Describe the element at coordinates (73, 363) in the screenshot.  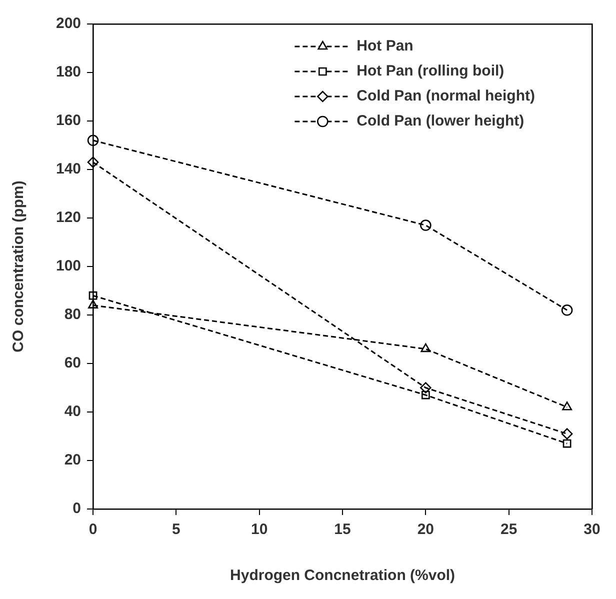
I see `y-tick-label: 60` at that location.